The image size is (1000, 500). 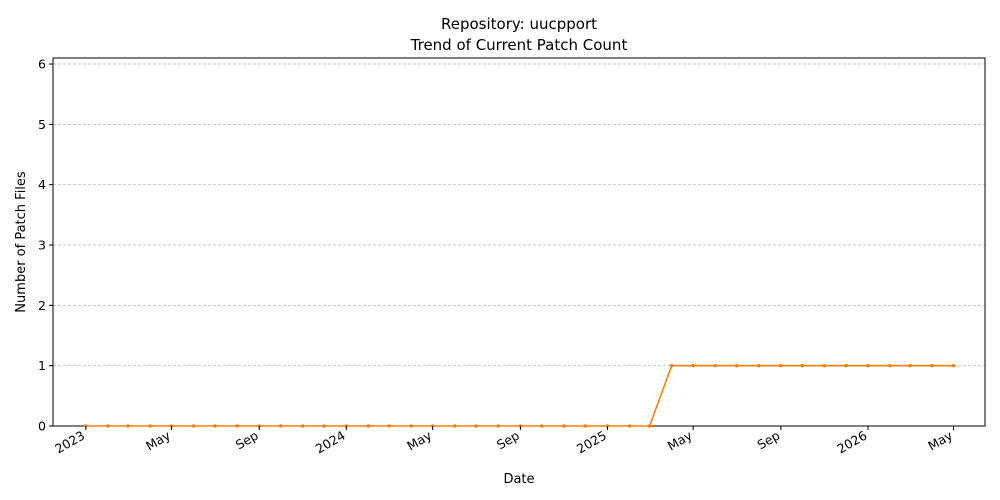 I want to click on chart-title: Repository: uucpport, so click(x=519, y=24).